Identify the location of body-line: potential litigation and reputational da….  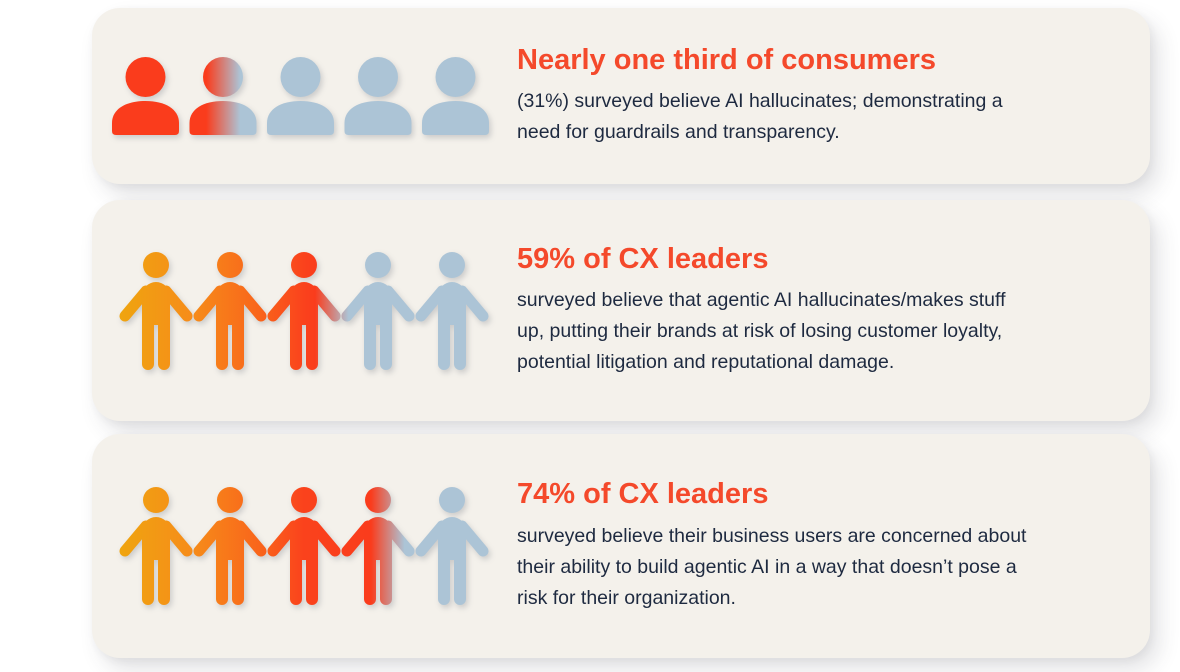
(706, 362).